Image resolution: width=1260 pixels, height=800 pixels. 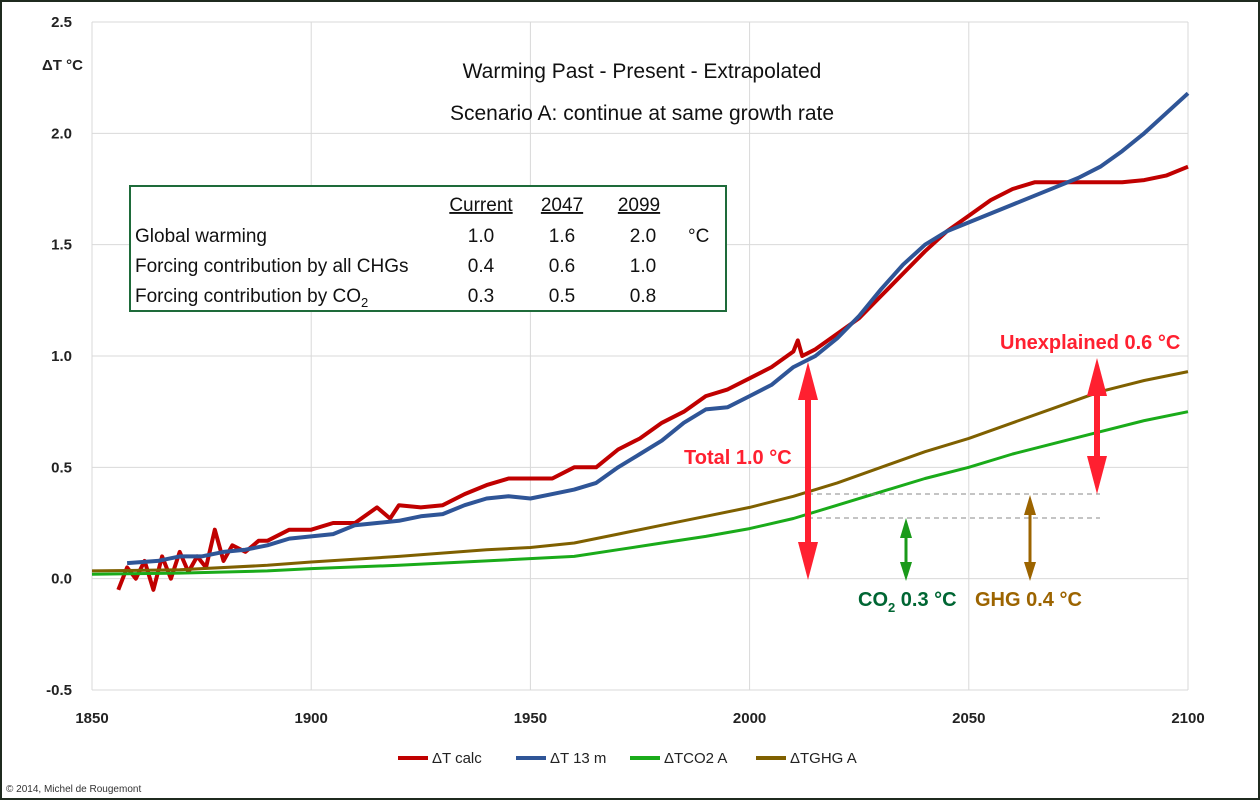 I want to click on cell: 0.5, so click(x=562, y=296).